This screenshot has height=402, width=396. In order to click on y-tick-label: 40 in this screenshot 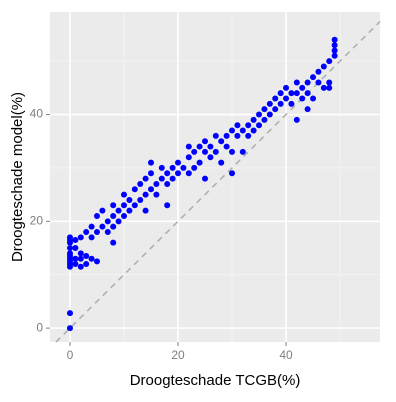, I will do `click(37, 114)`.